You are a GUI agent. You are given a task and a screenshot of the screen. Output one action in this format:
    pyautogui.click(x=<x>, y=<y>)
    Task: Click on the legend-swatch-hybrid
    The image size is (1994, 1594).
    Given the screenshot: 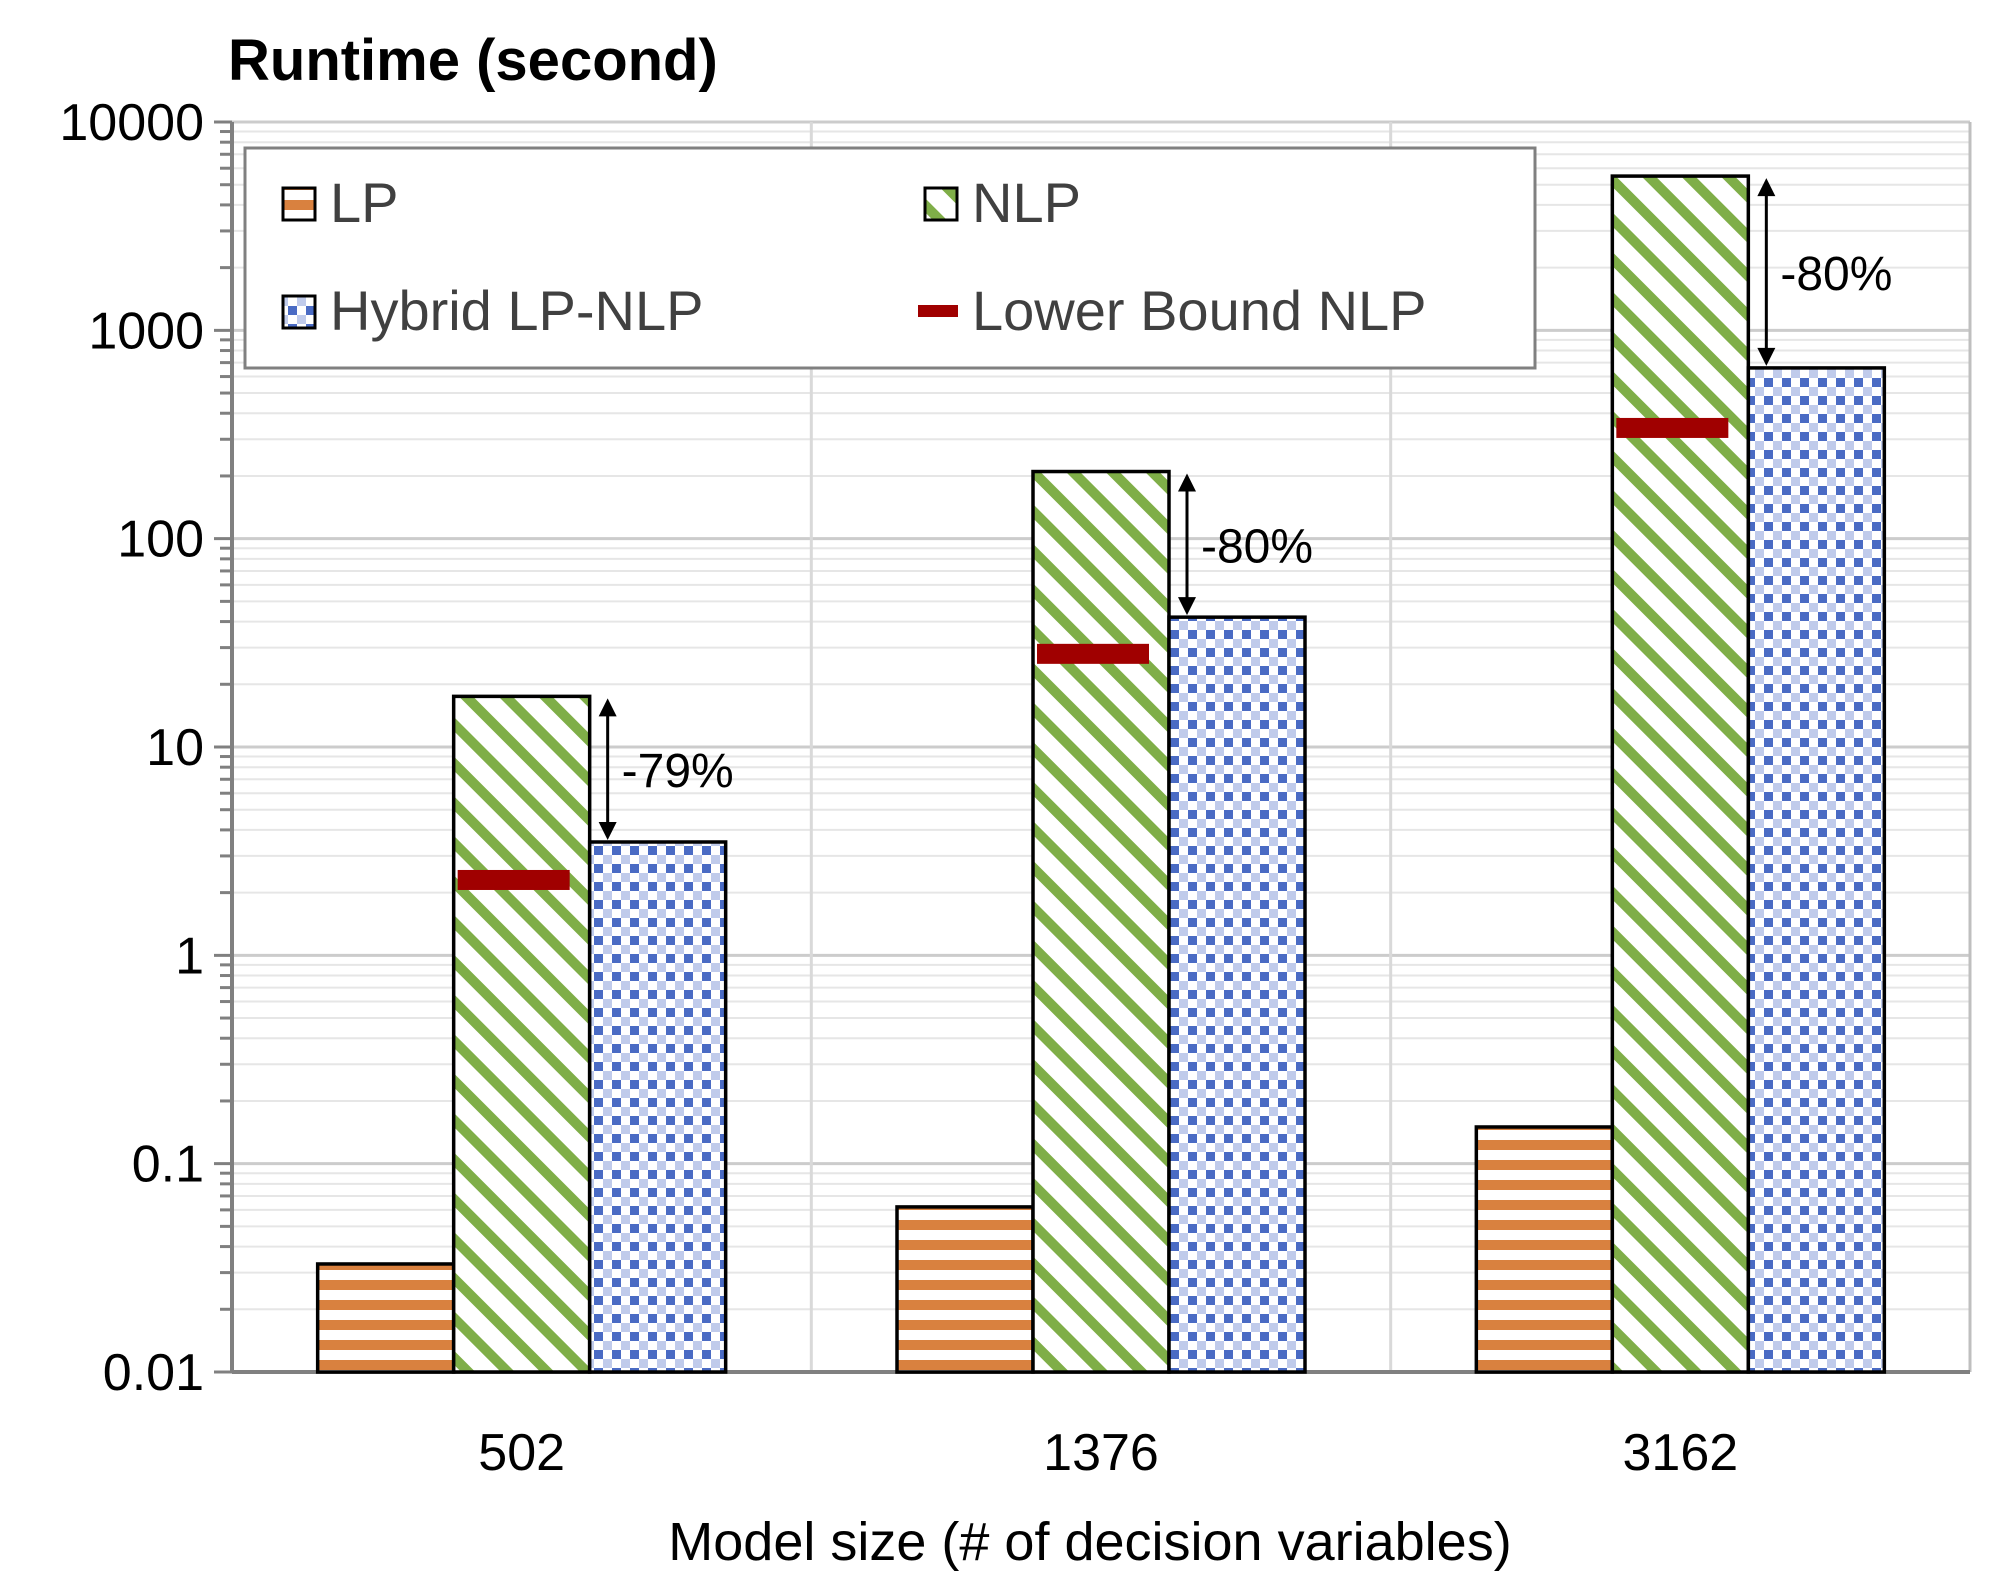 What is the action you would take?
    pyautogui.click(x=299, y=312)
    